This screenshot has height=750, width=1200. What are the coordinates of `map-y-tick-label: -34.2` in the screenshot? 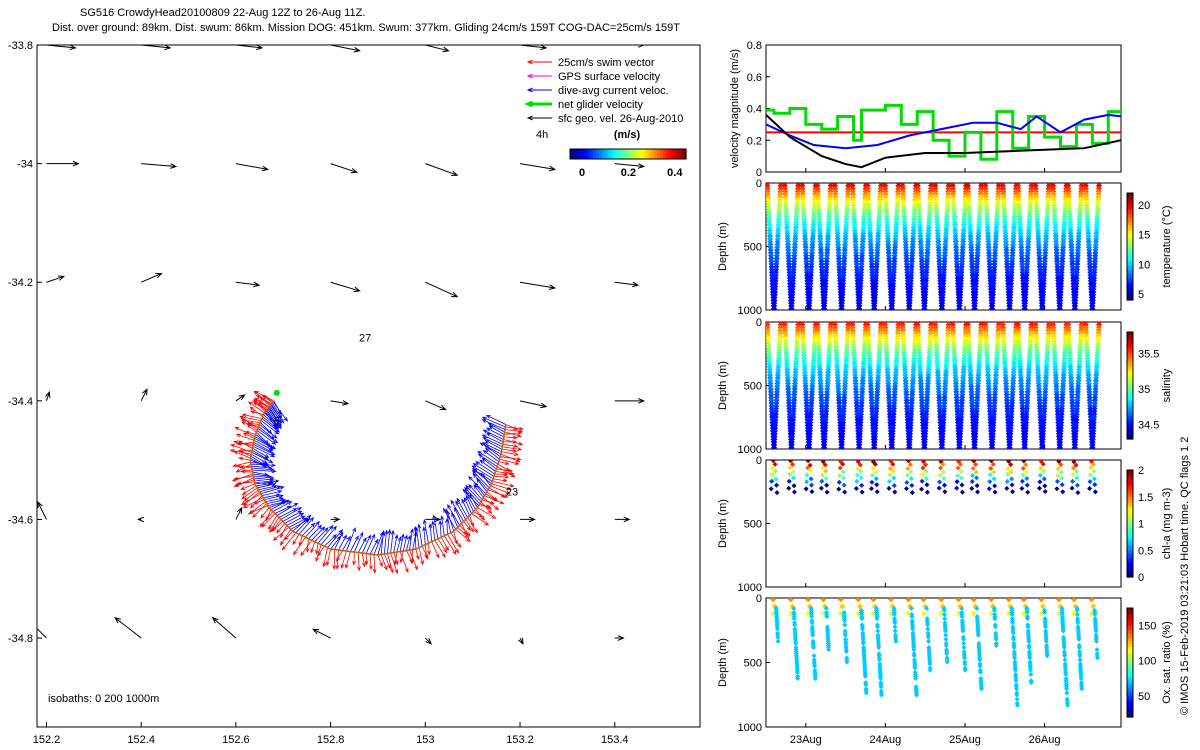 It's located at (20, 283).